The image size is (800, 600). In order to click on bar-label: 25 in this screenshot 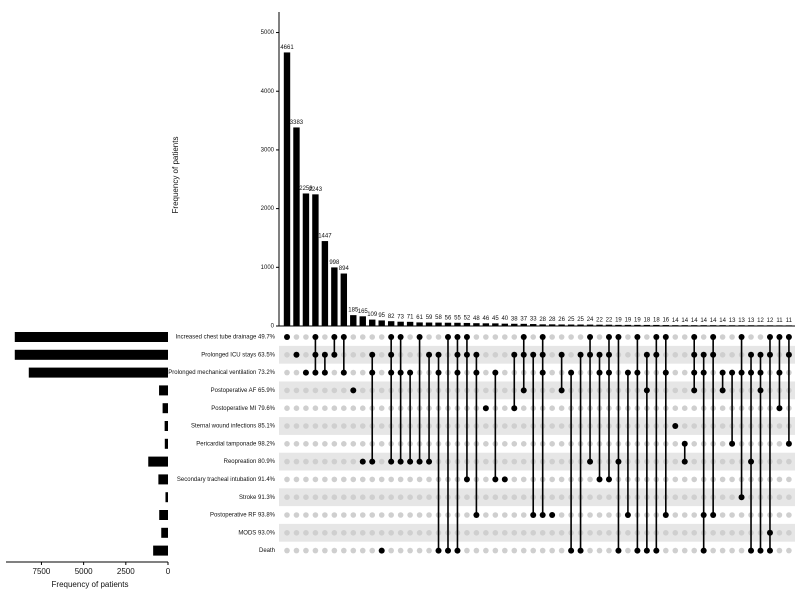, I will do `click(580, 320)`.